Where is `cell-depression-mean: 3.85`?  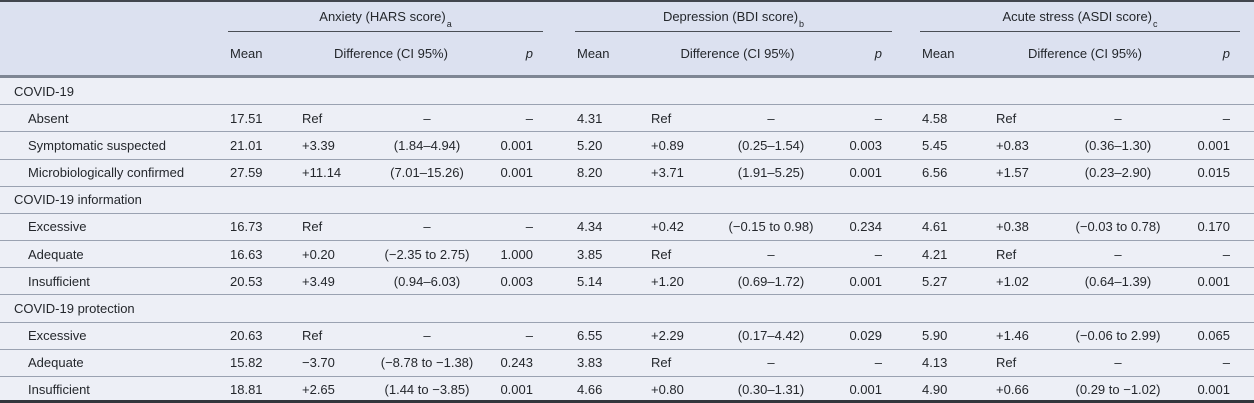
cell-depression-mean: 3.85 is located at coordinates (590, 254).